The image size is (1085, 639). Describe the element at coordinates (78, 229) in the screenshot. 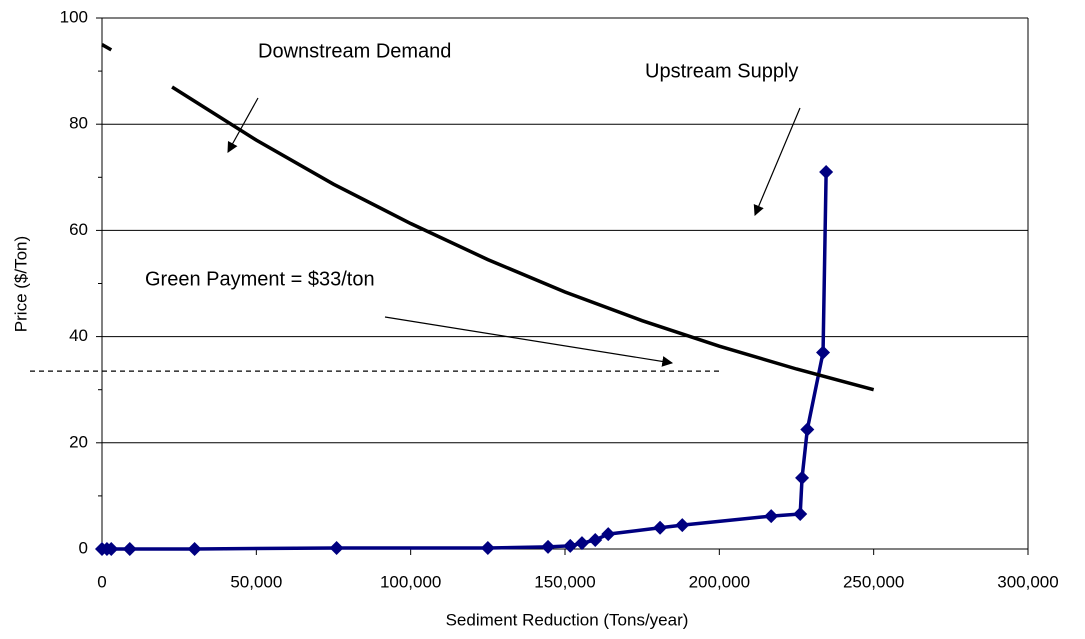

I see `y-tick-label: 60` at that location.